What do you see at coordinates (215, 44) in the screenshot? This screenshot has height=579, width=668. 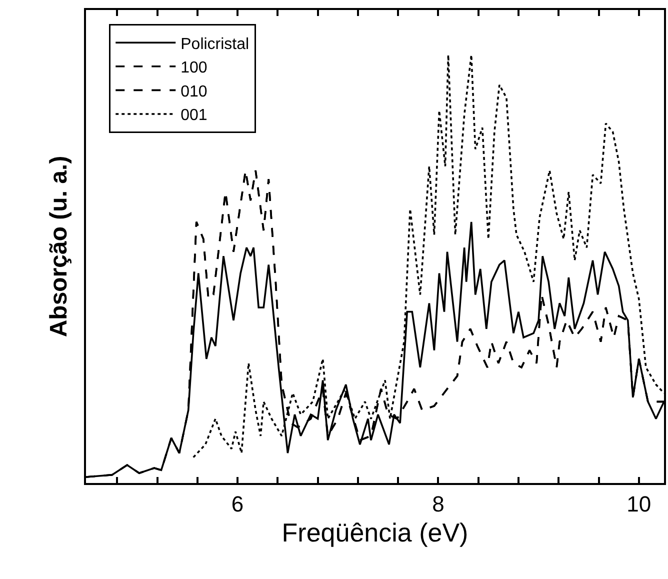 I see `legend-label: Policristal` at bounding box center [215, 44].